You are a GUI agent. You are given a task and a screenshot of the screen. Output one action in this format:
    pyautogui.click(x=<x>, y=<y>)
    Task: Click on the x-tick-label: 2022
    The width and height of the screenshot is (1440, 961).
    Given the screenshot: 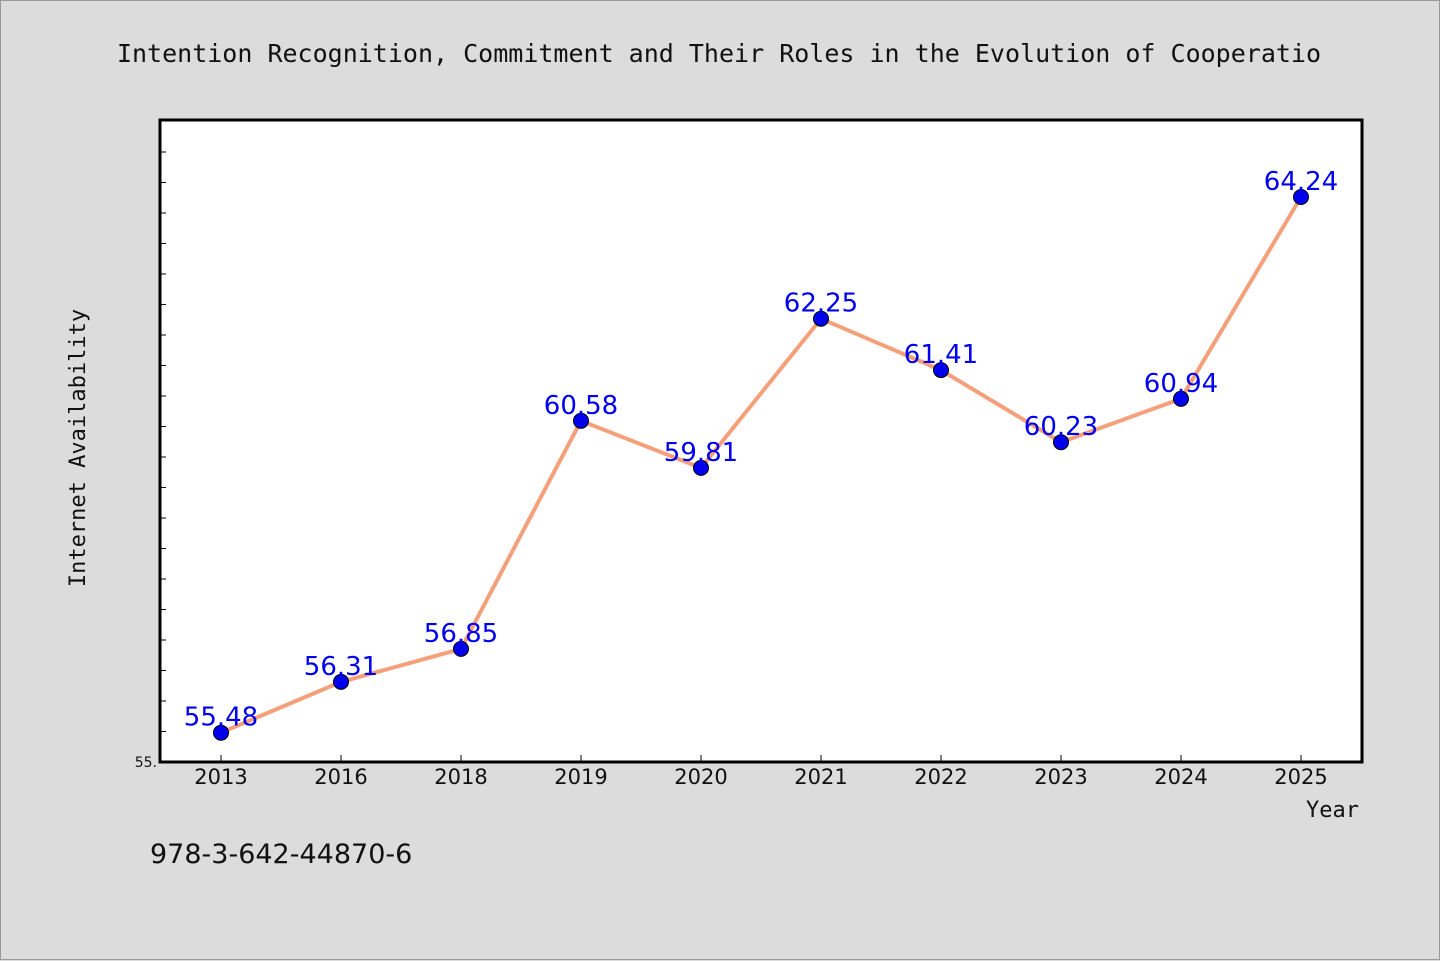 What is the action you would take?
    pyautogui.click(x=940, y=777)
    